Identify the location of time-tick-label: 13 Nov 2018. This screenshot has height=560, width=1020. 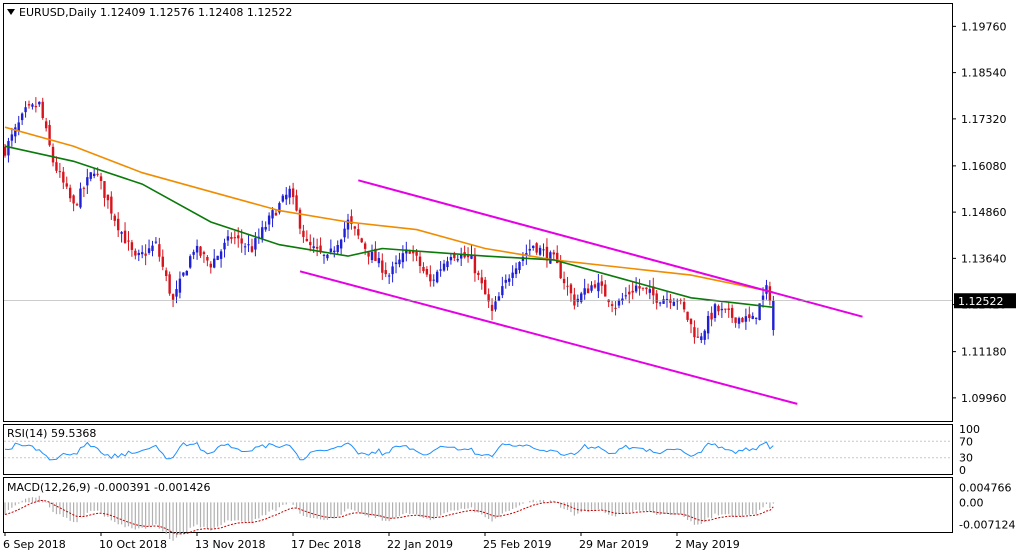
(230, 544).